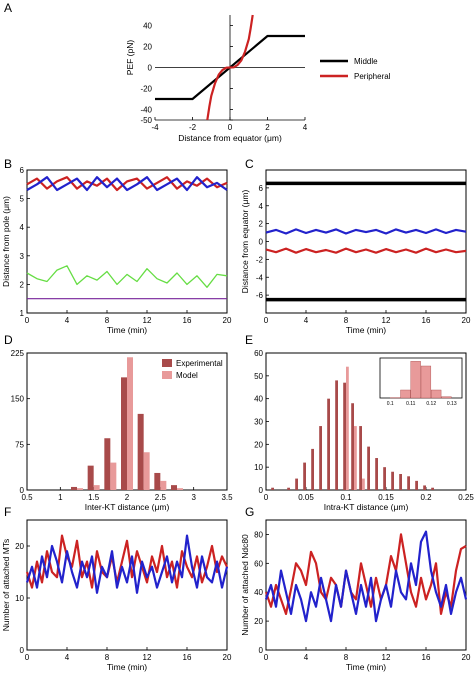 This screenshot has width=474, height=676. What do you see at coordinates (193, 497) in the screenshot?
I see `x-tick-label-d: 3` at bounding box center [193, 497].